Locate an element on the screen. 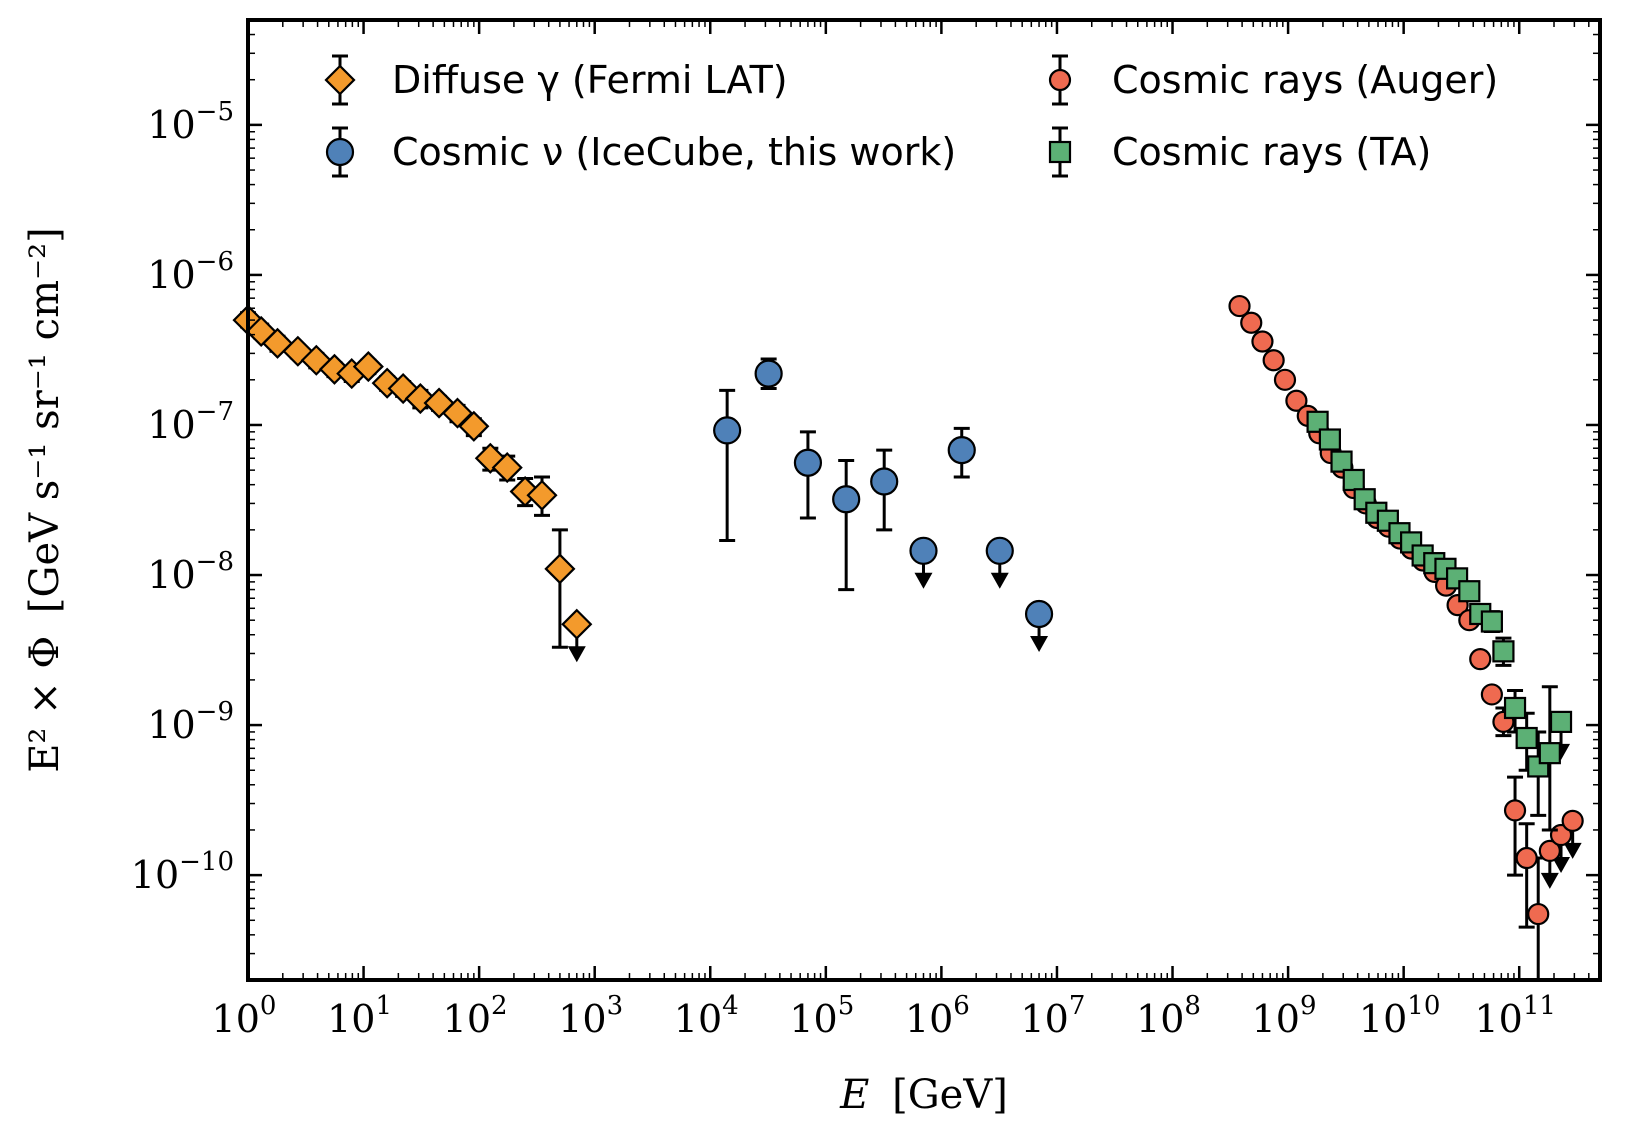 The image size is (1630, 1142). x-tick-label: 10⁸ is located at coordinates (1168, 1016).